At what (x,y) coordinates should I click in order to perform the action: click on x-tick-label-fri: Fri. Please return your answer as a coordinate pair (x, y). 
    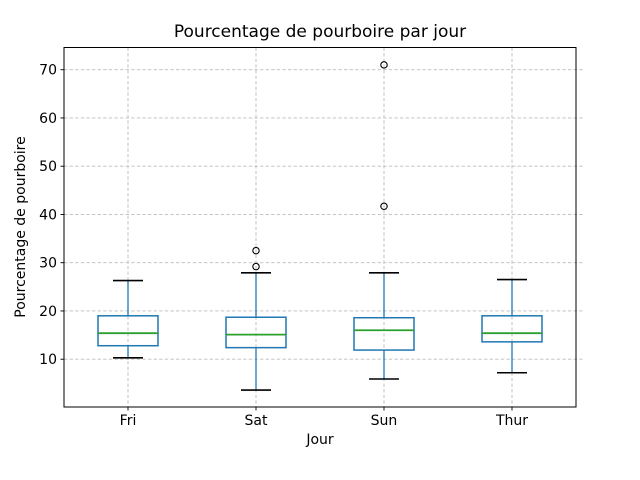
    Looking at the image, I should click on (128, 421).